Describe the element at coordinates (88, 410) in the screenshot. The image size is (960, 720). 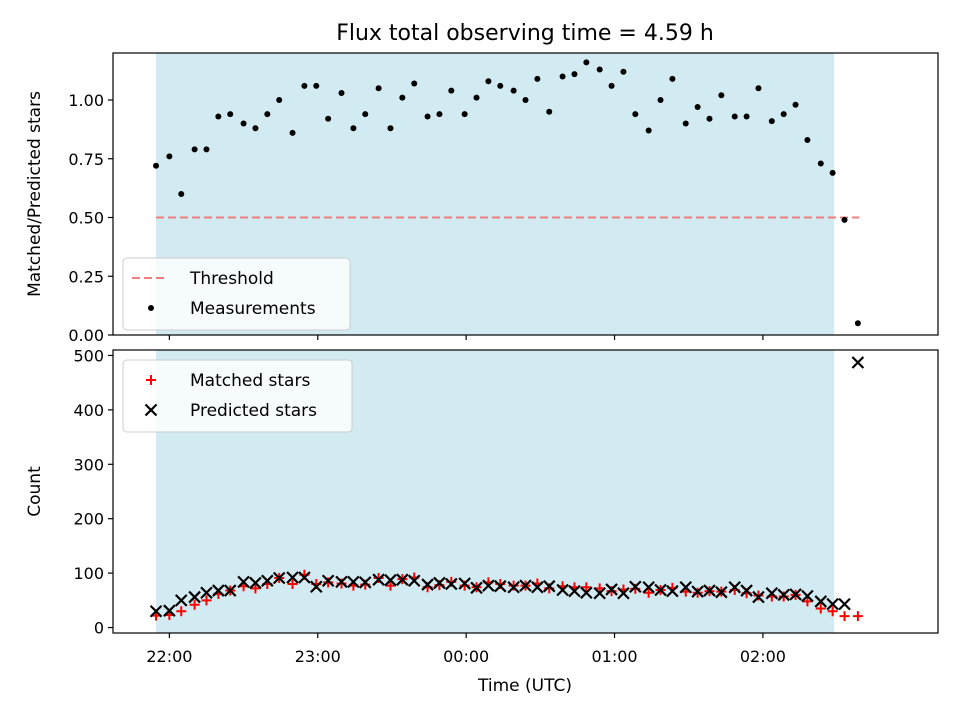
I see `y-tick-label: 400` at that location.